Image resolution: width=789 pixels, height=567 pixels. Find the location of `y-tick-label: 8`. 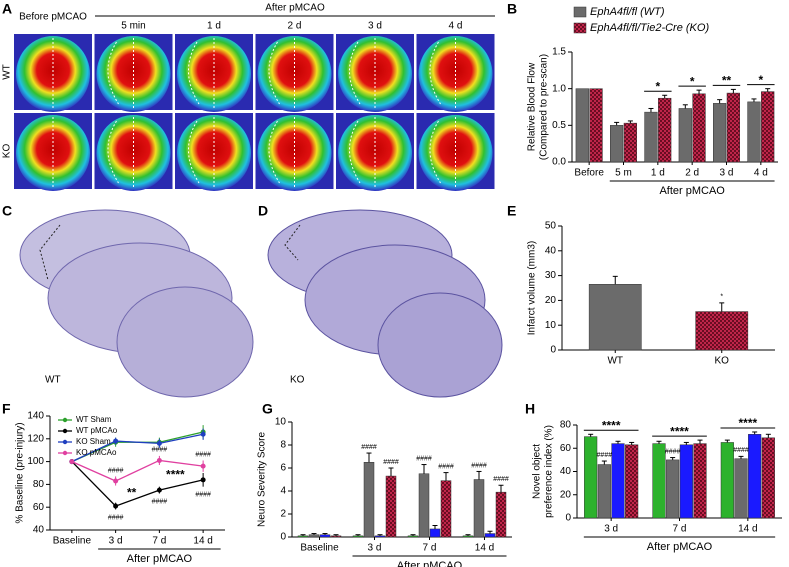

y-tick-label: 8 is located at coordinates (283, 445).